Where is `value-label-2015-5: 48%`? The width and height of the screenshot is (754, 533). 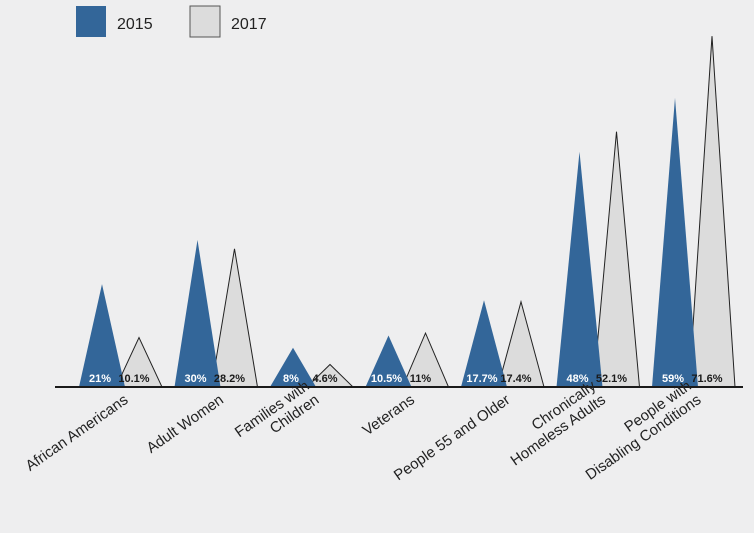
value-label-2015-5: 48% is located at coordinates (577, 379).